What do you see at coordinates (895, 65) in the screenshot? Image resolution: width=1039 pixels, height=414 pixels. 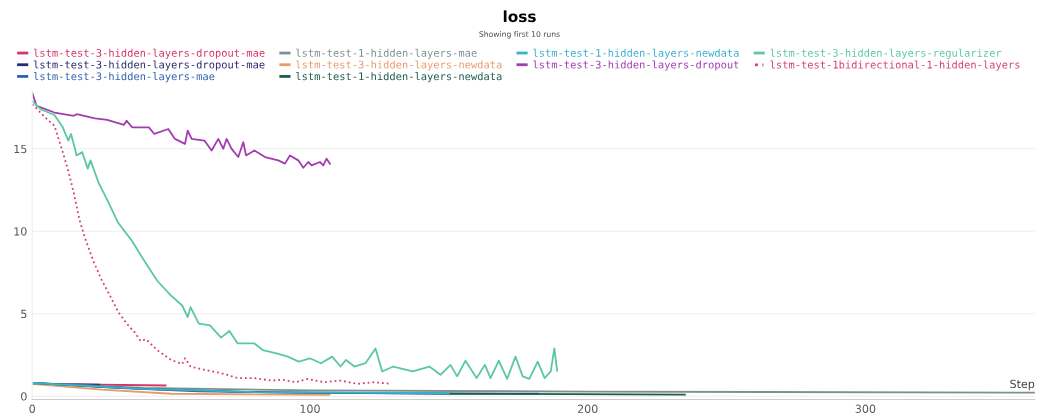 I see `legend-label: lstm-test-1bidirectional-1-hidden-layers` at bounding box center [895, 65].